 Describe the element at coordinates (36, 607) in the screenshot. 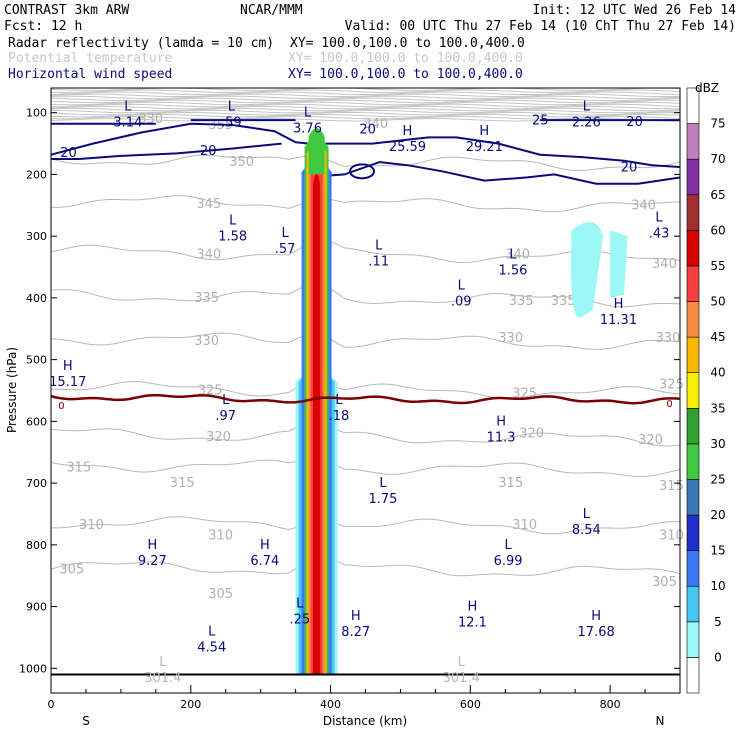

I see `y-tick-label: 900` at that location.